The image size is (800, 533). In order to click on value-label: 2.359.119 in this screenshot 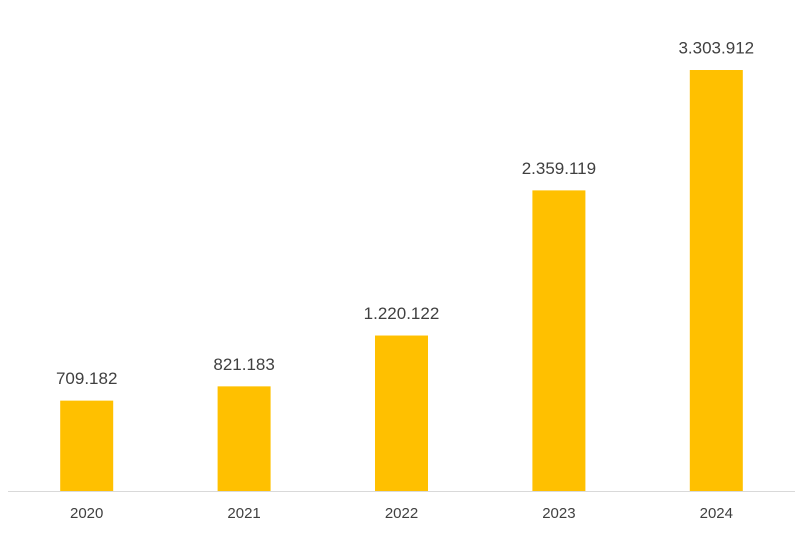, I will do `click(559, 168)`.